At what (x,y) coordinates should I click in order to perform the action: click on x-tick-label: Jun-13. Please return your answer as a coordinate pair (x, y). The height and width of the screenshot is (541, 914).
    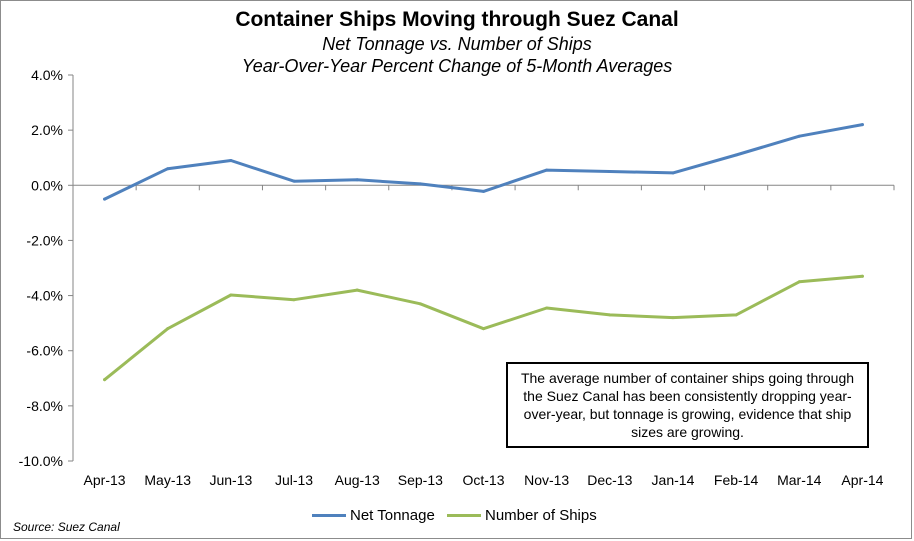
    Looking at the image, I should click on (230, 480).